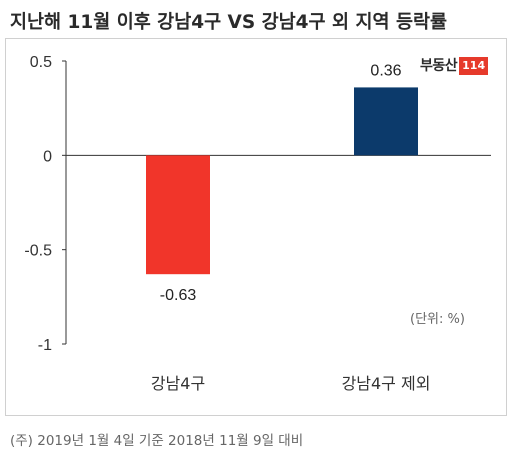 This screenshot has width=512, height=461. I want to click on logo-text: 부동산, so click(439, 66).